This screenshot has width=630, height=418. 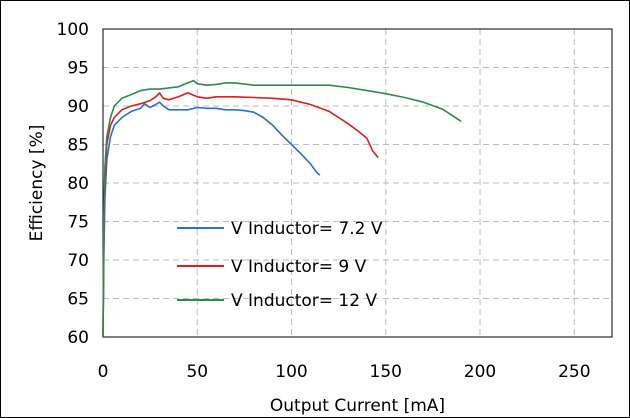 What do you see at coordinates (78, 69) in the screenshot?
I see `y-tick-label: 95` at bounding box center [78, 69].